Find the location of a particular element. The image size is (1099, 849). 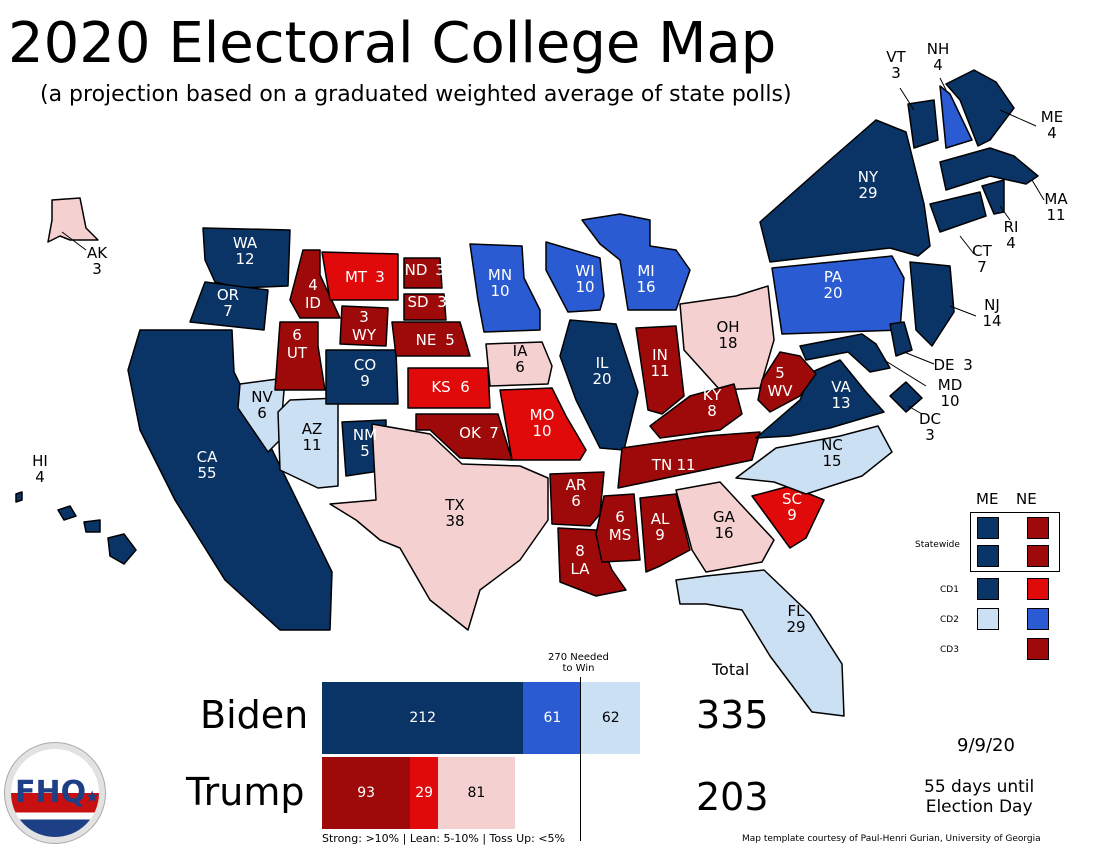

state-ev-ND: 3 is located at coordinates (440, 270).